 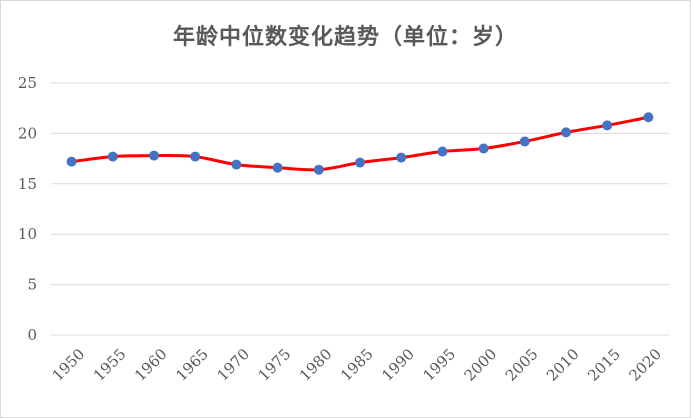 What do you see at coordinates (318, 169) in the screenshot?
I see `data-point-1980` at bounding box center [318, 169].